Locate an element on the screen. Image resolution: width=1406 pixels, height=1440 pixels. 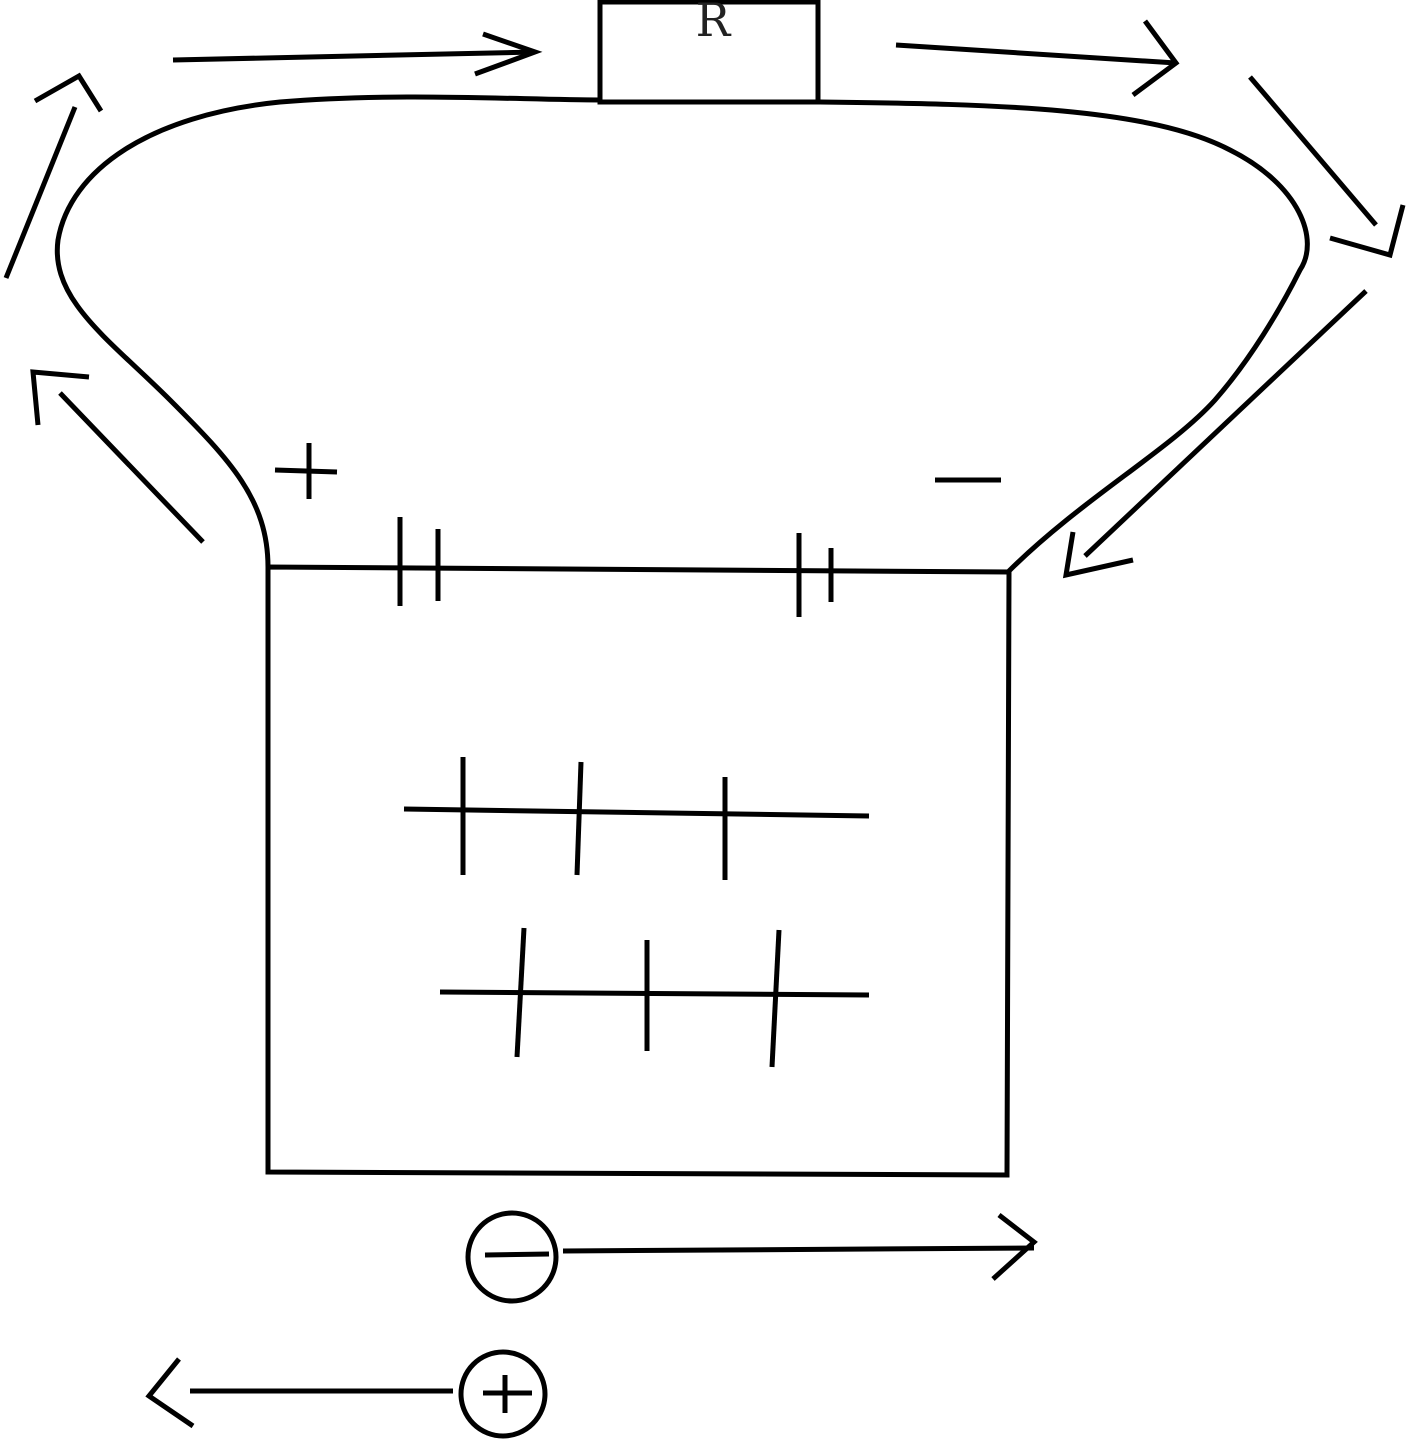
resistor-box is located at coordinates (709, 52).